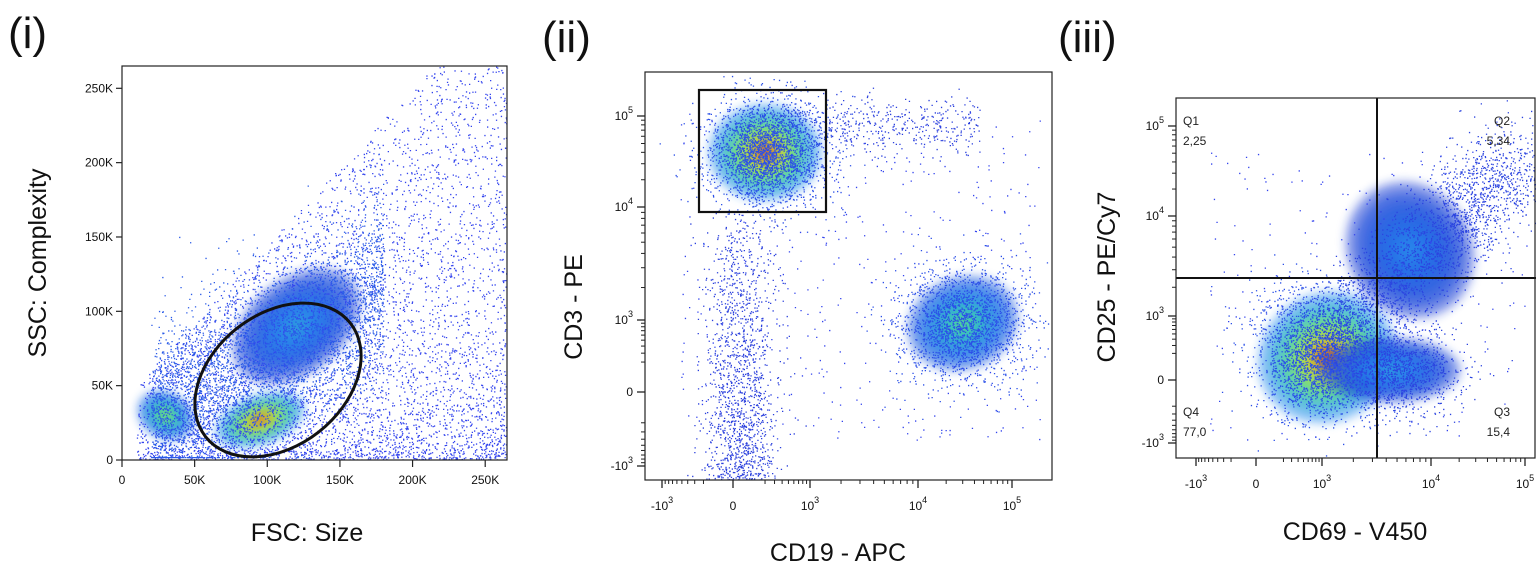  Describe the element at coordinates (1502, 121) in the screenshot. I see `quadrant-q2-id: Q2` at that location.